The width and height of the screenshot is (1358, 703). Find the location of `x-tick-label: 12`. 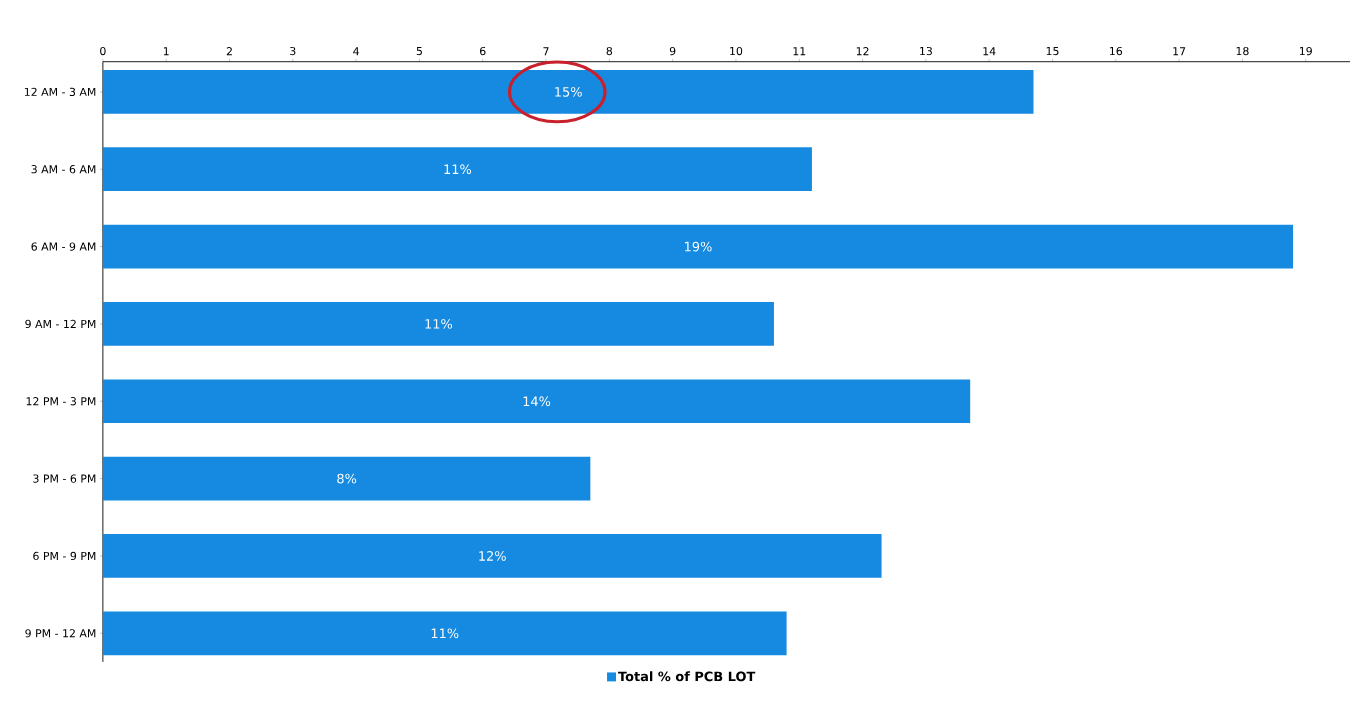

x-tick-label: 12 is located at coordinates (862, 51).